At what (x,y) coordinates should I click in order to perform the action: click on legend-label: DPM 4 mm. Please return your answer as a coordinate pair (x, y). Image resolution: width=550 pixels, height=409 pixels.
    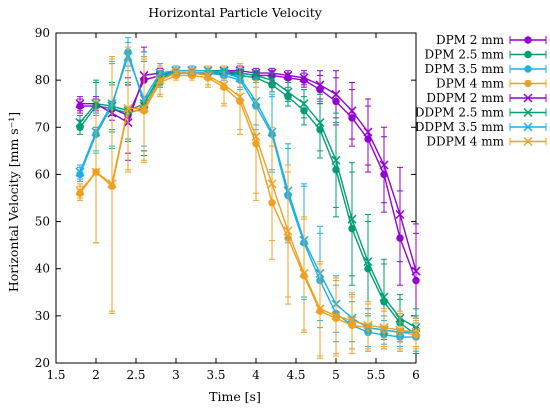
    Looking at the image, I should click on (470, 84).